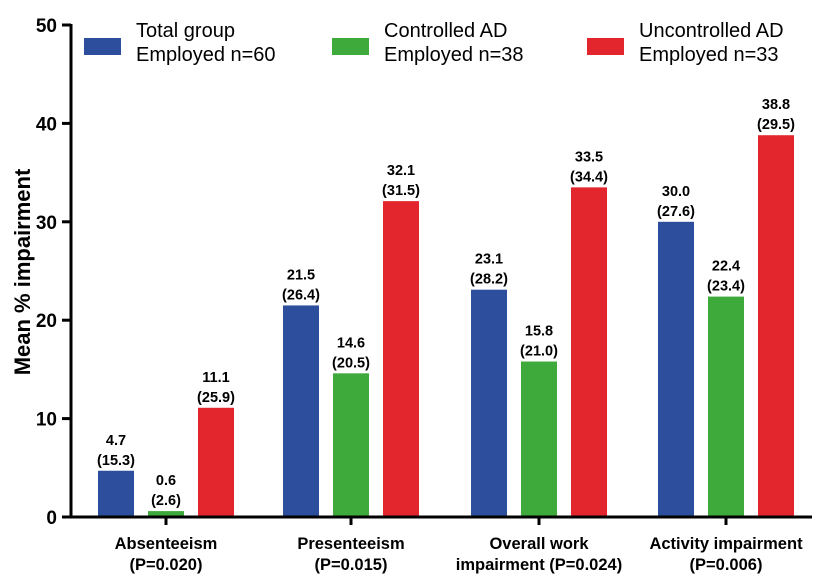 The image size is (823, 581). I want to click on legend-label: Uncontrolled AD, so click(711, 31).